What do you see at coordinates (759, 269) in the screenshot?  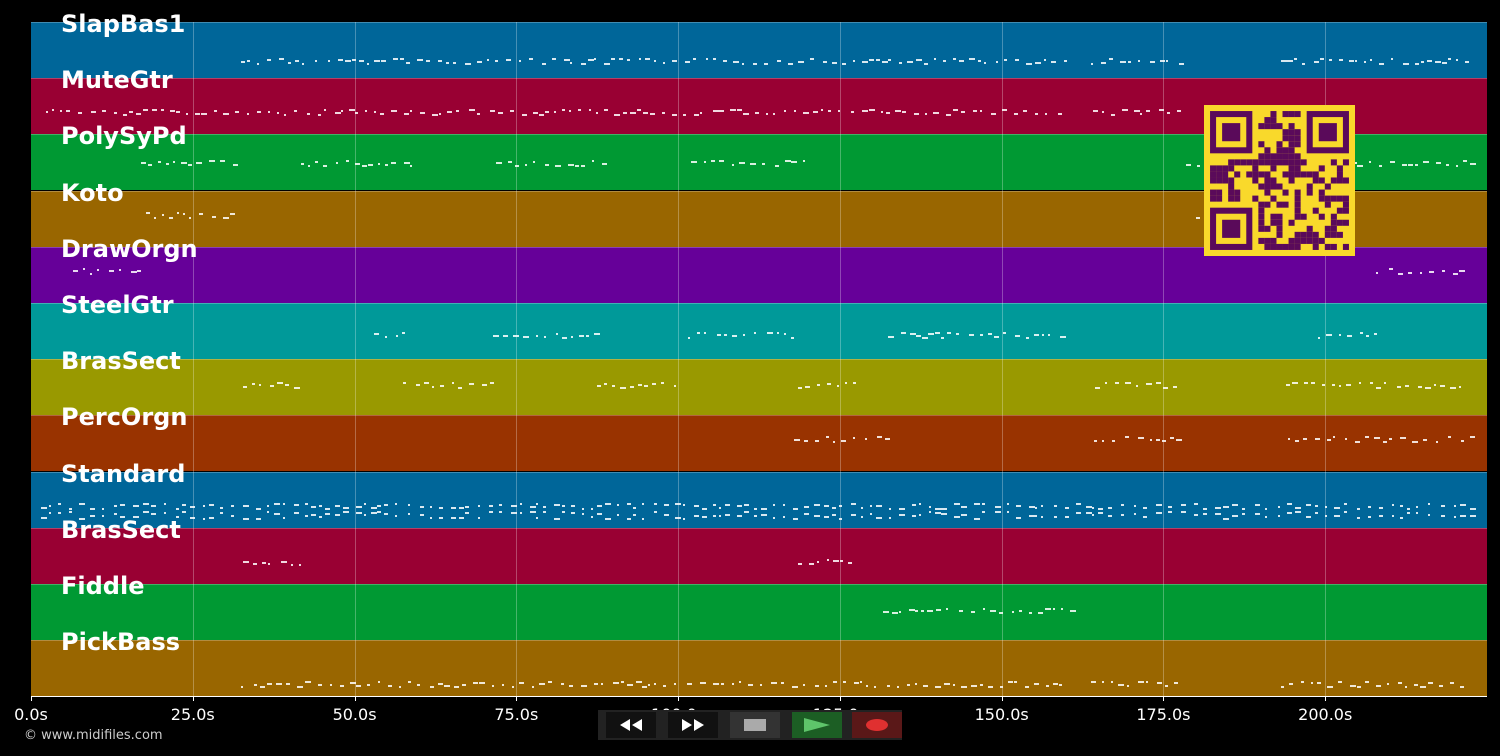 I see `track-lane: DrawOrgn` at bounding box center [759, 269].